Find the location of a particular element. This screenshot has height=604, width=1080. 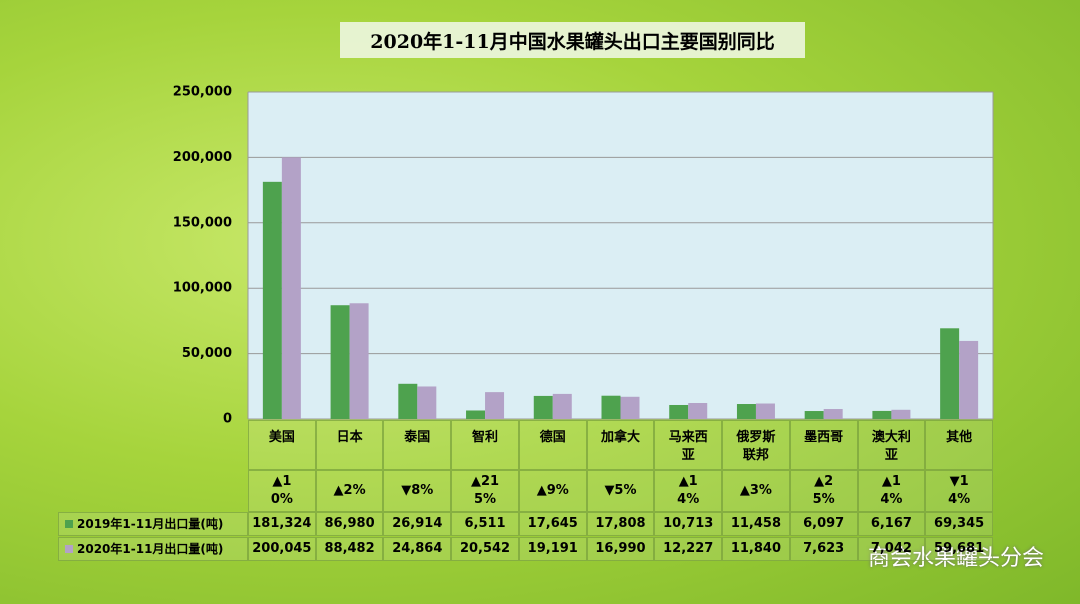

category-label: 日本 is located at coordinates (349, 445).